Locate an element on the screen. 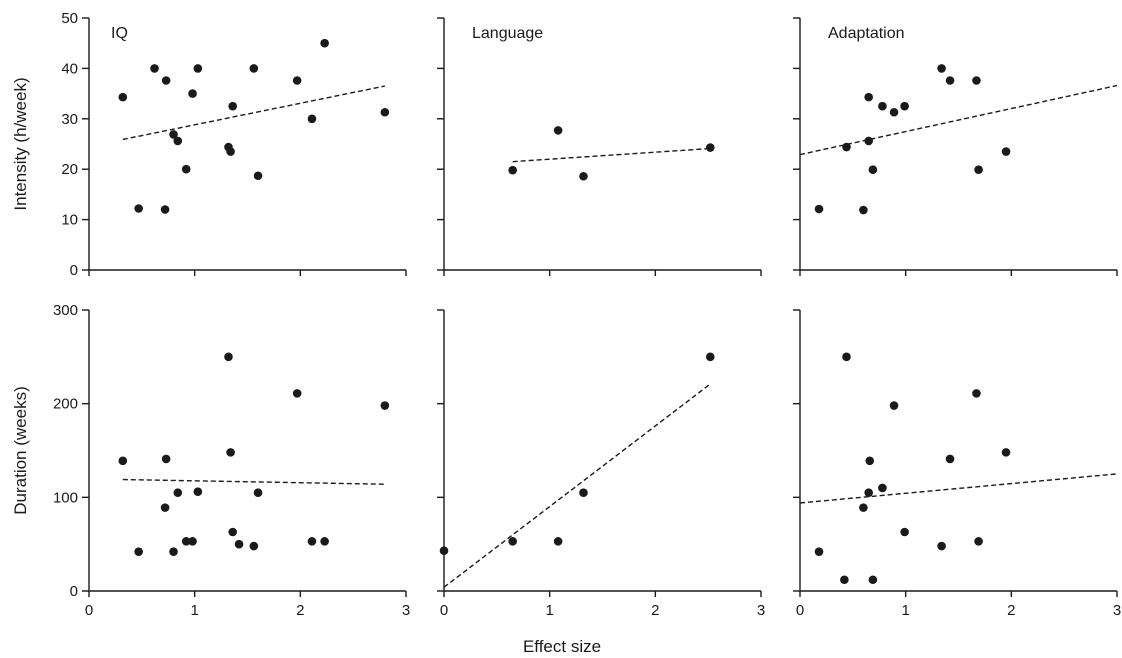 The height and width of the screenshot is (658, 1122). y-tick-label: 10 is located at coordinates (69, 220).